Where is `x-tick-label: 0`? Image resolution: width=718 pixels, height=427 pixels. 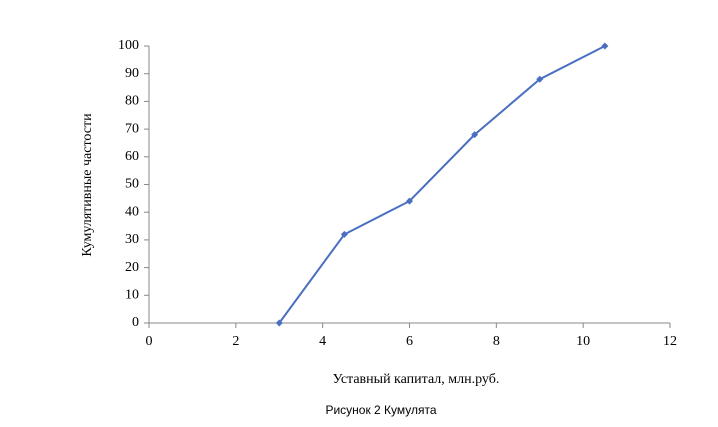 x-tick-label: 0 is located at coordinates (149, 341).